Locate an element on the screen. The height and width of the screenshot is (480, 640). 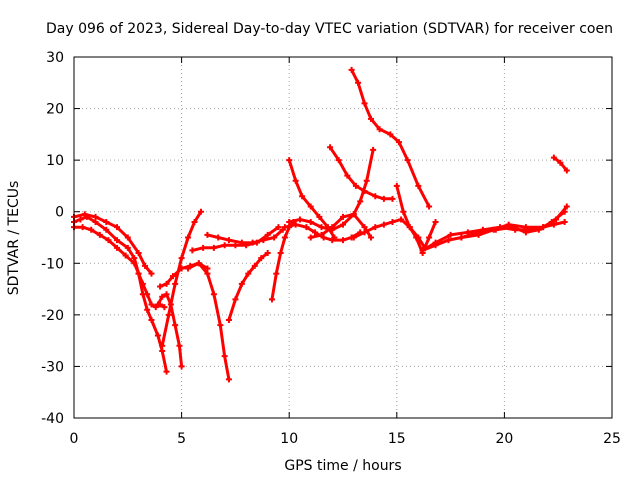
y-tick-label: -30 is located at coordinates (52, 367).